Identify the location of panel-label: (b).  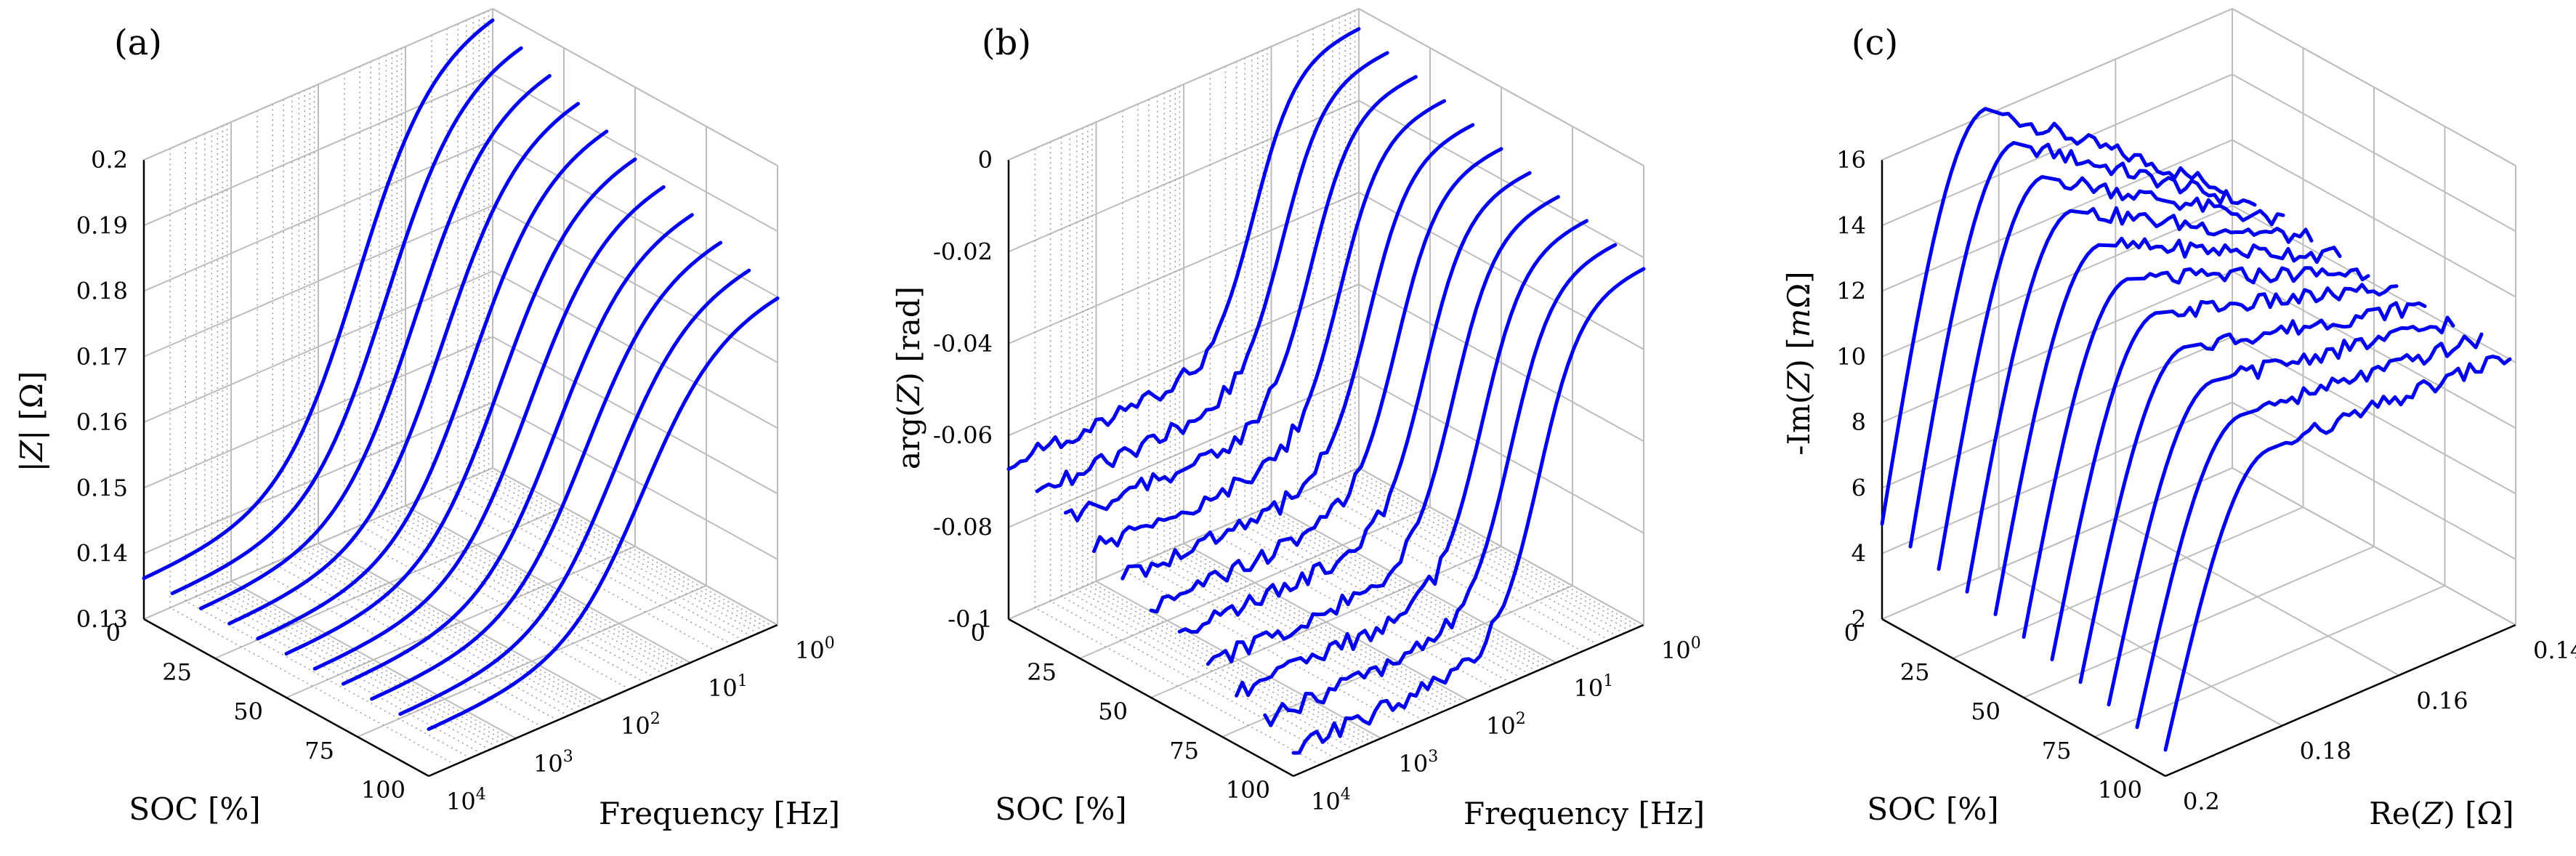
(1007, 43).